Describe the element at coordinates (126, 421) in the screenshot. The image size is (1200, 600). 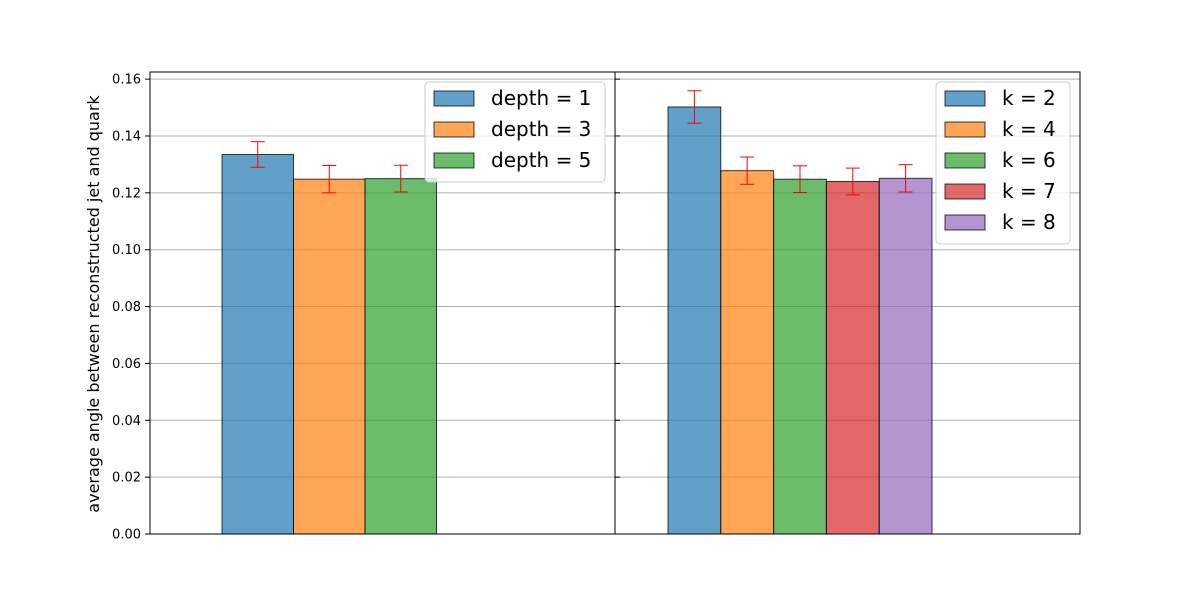
I see `y-tick-label: 0.04` at that location.